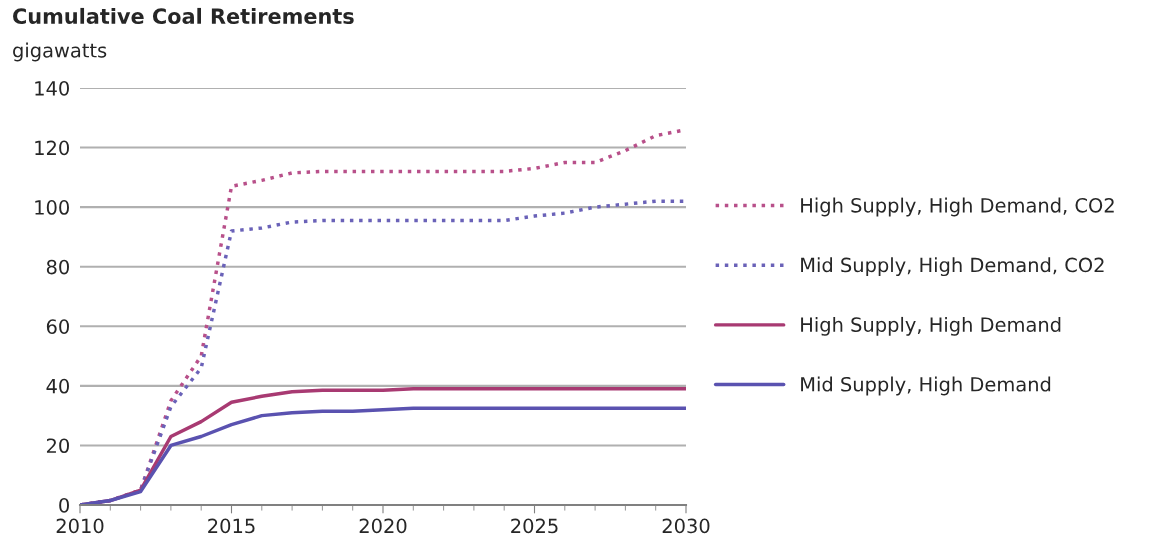 The width and height of the screenshot is (1150, 554). I want to click on x-tick-label: 2030, so click(686, 526).